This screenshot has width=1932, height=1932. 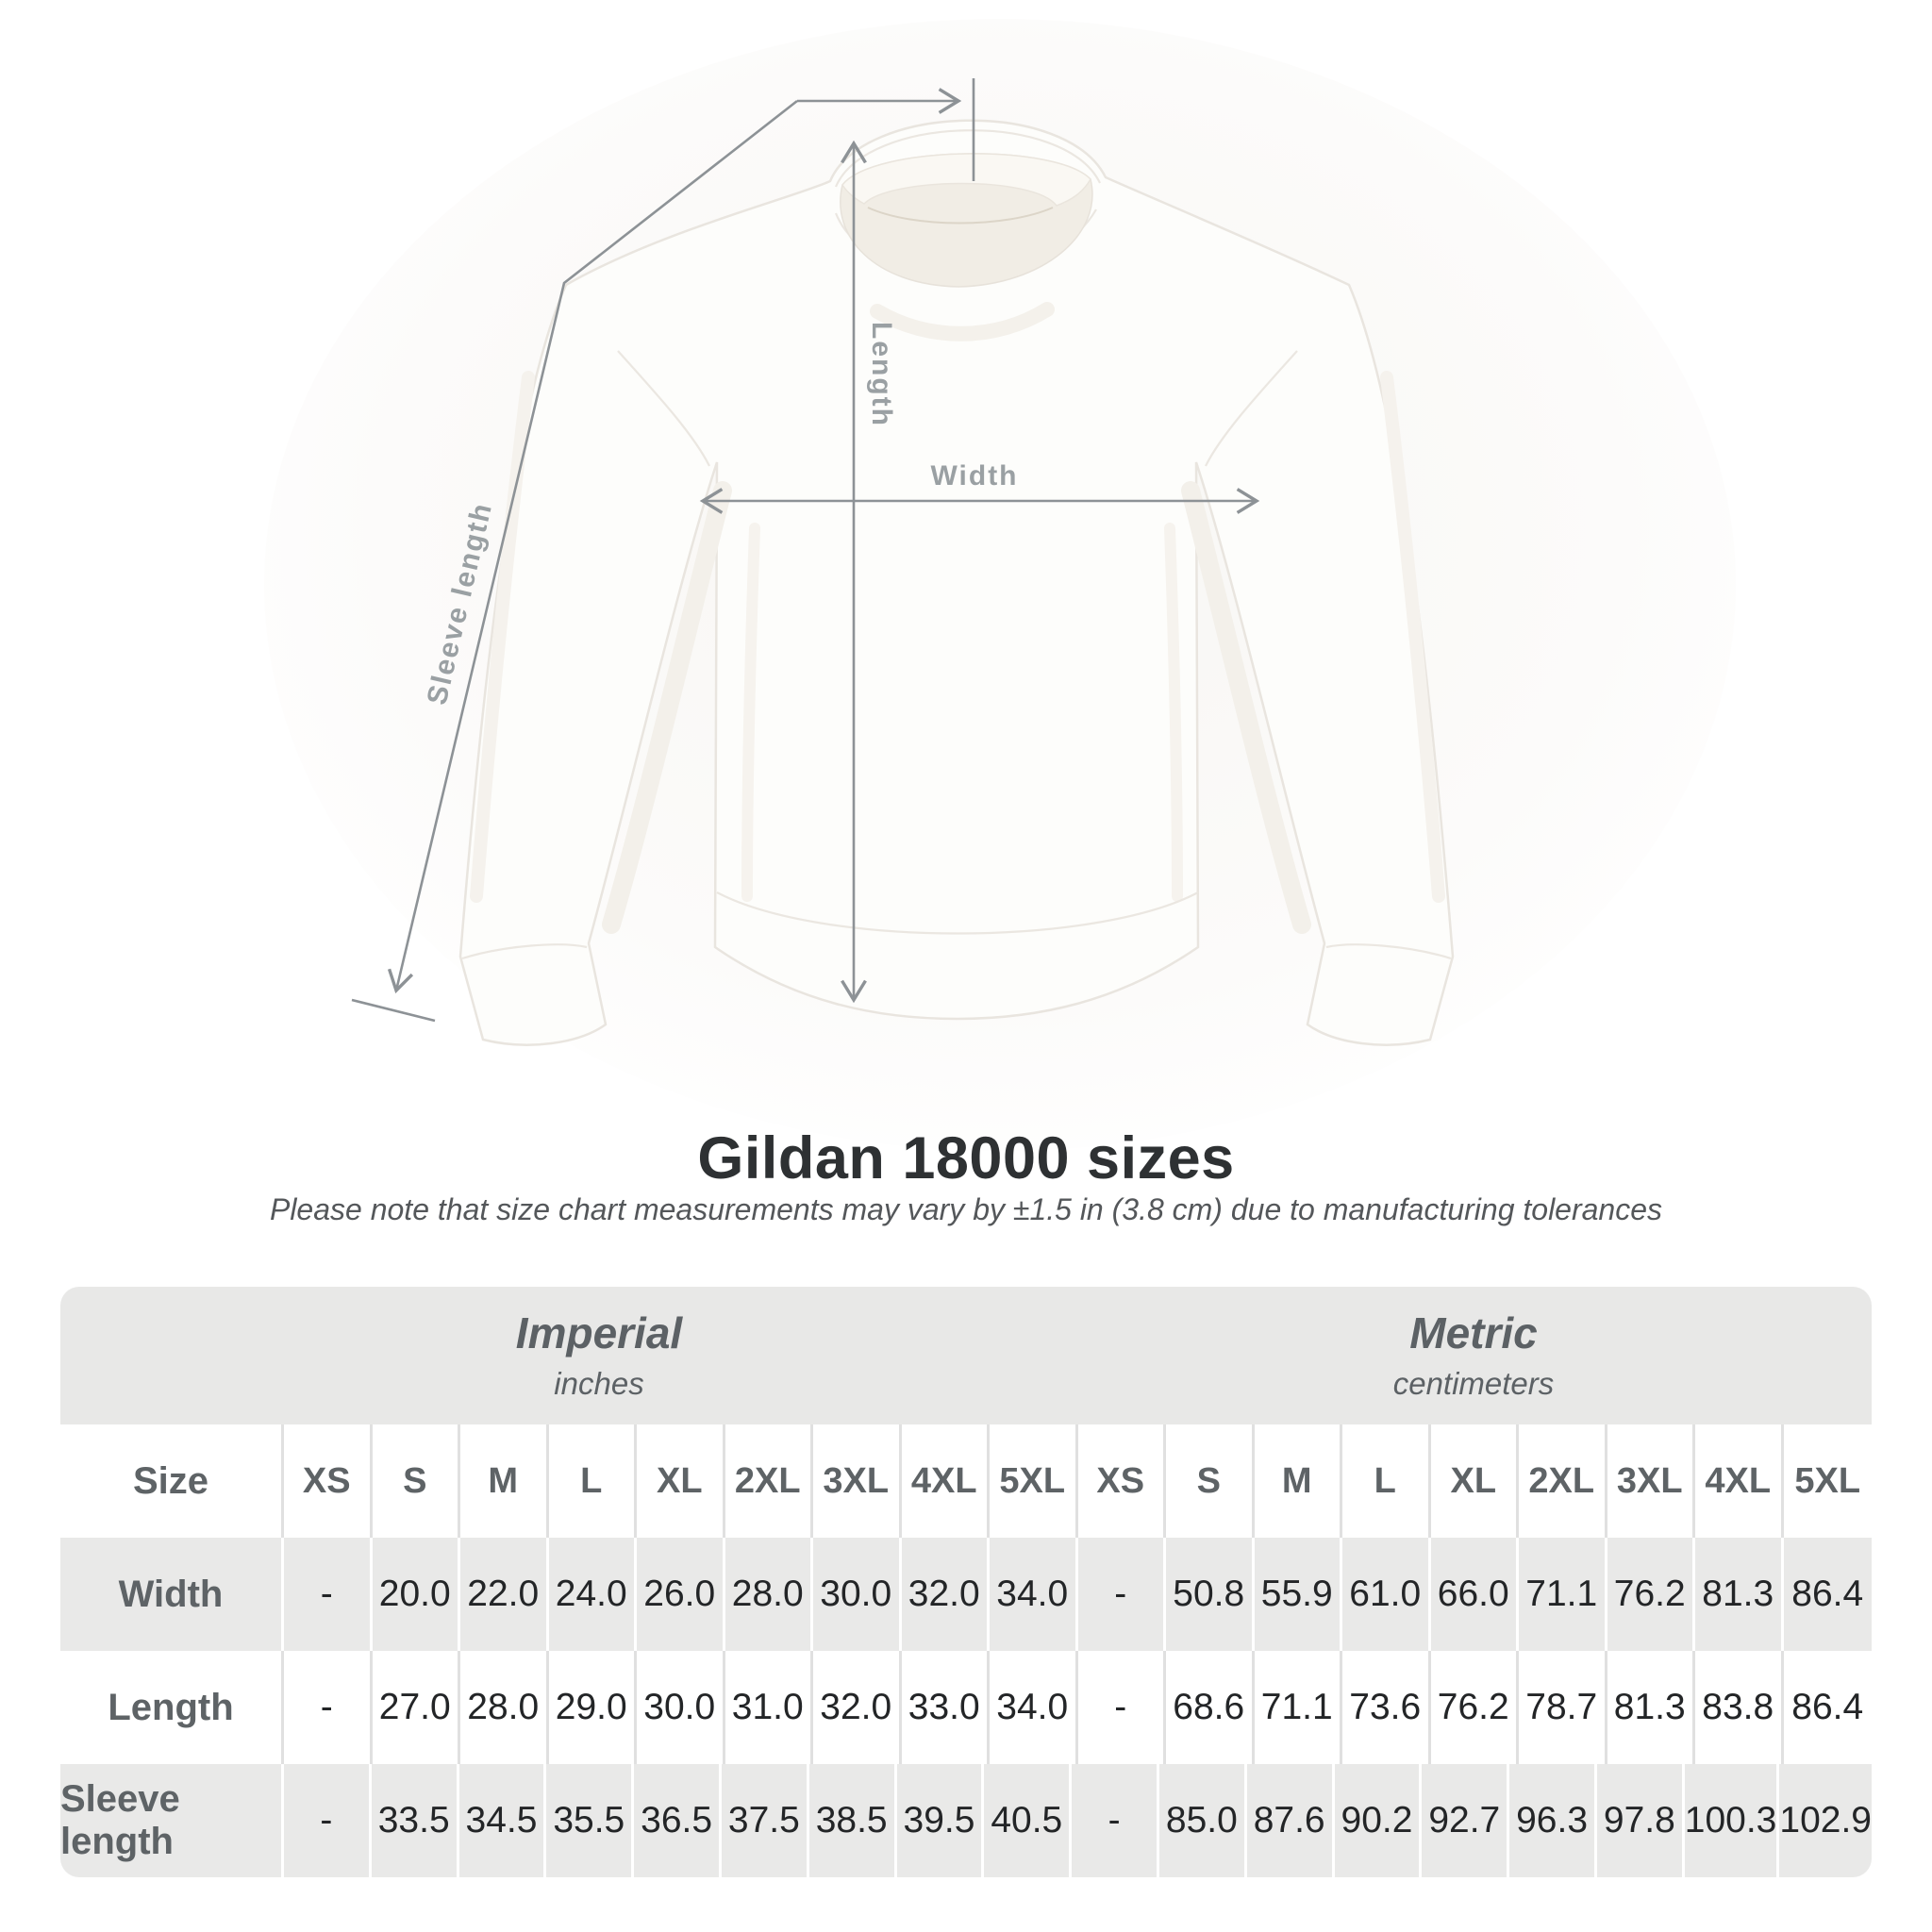 I want to click on imperial-header: Imperial inches, so click(x=599, y=1354).